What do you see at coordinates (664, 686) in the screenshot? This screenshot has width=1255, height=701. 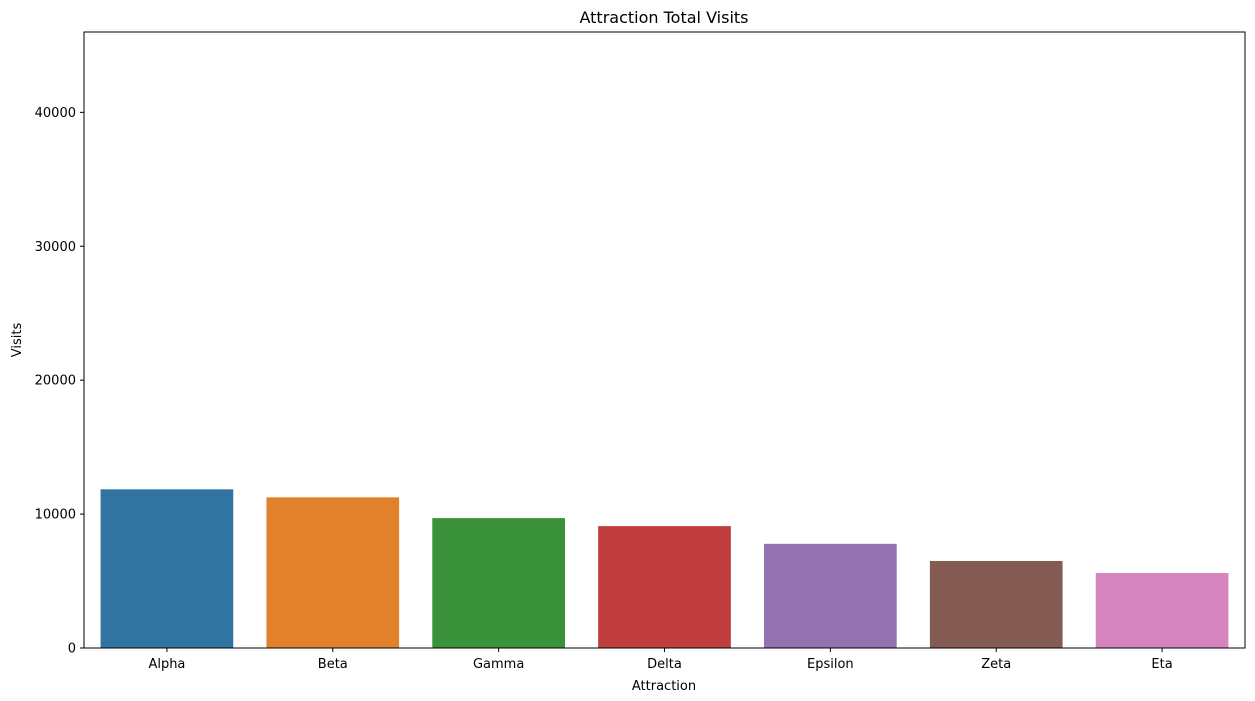 I see `x-axis-label: Attraction` at bounding box center [664, 686].